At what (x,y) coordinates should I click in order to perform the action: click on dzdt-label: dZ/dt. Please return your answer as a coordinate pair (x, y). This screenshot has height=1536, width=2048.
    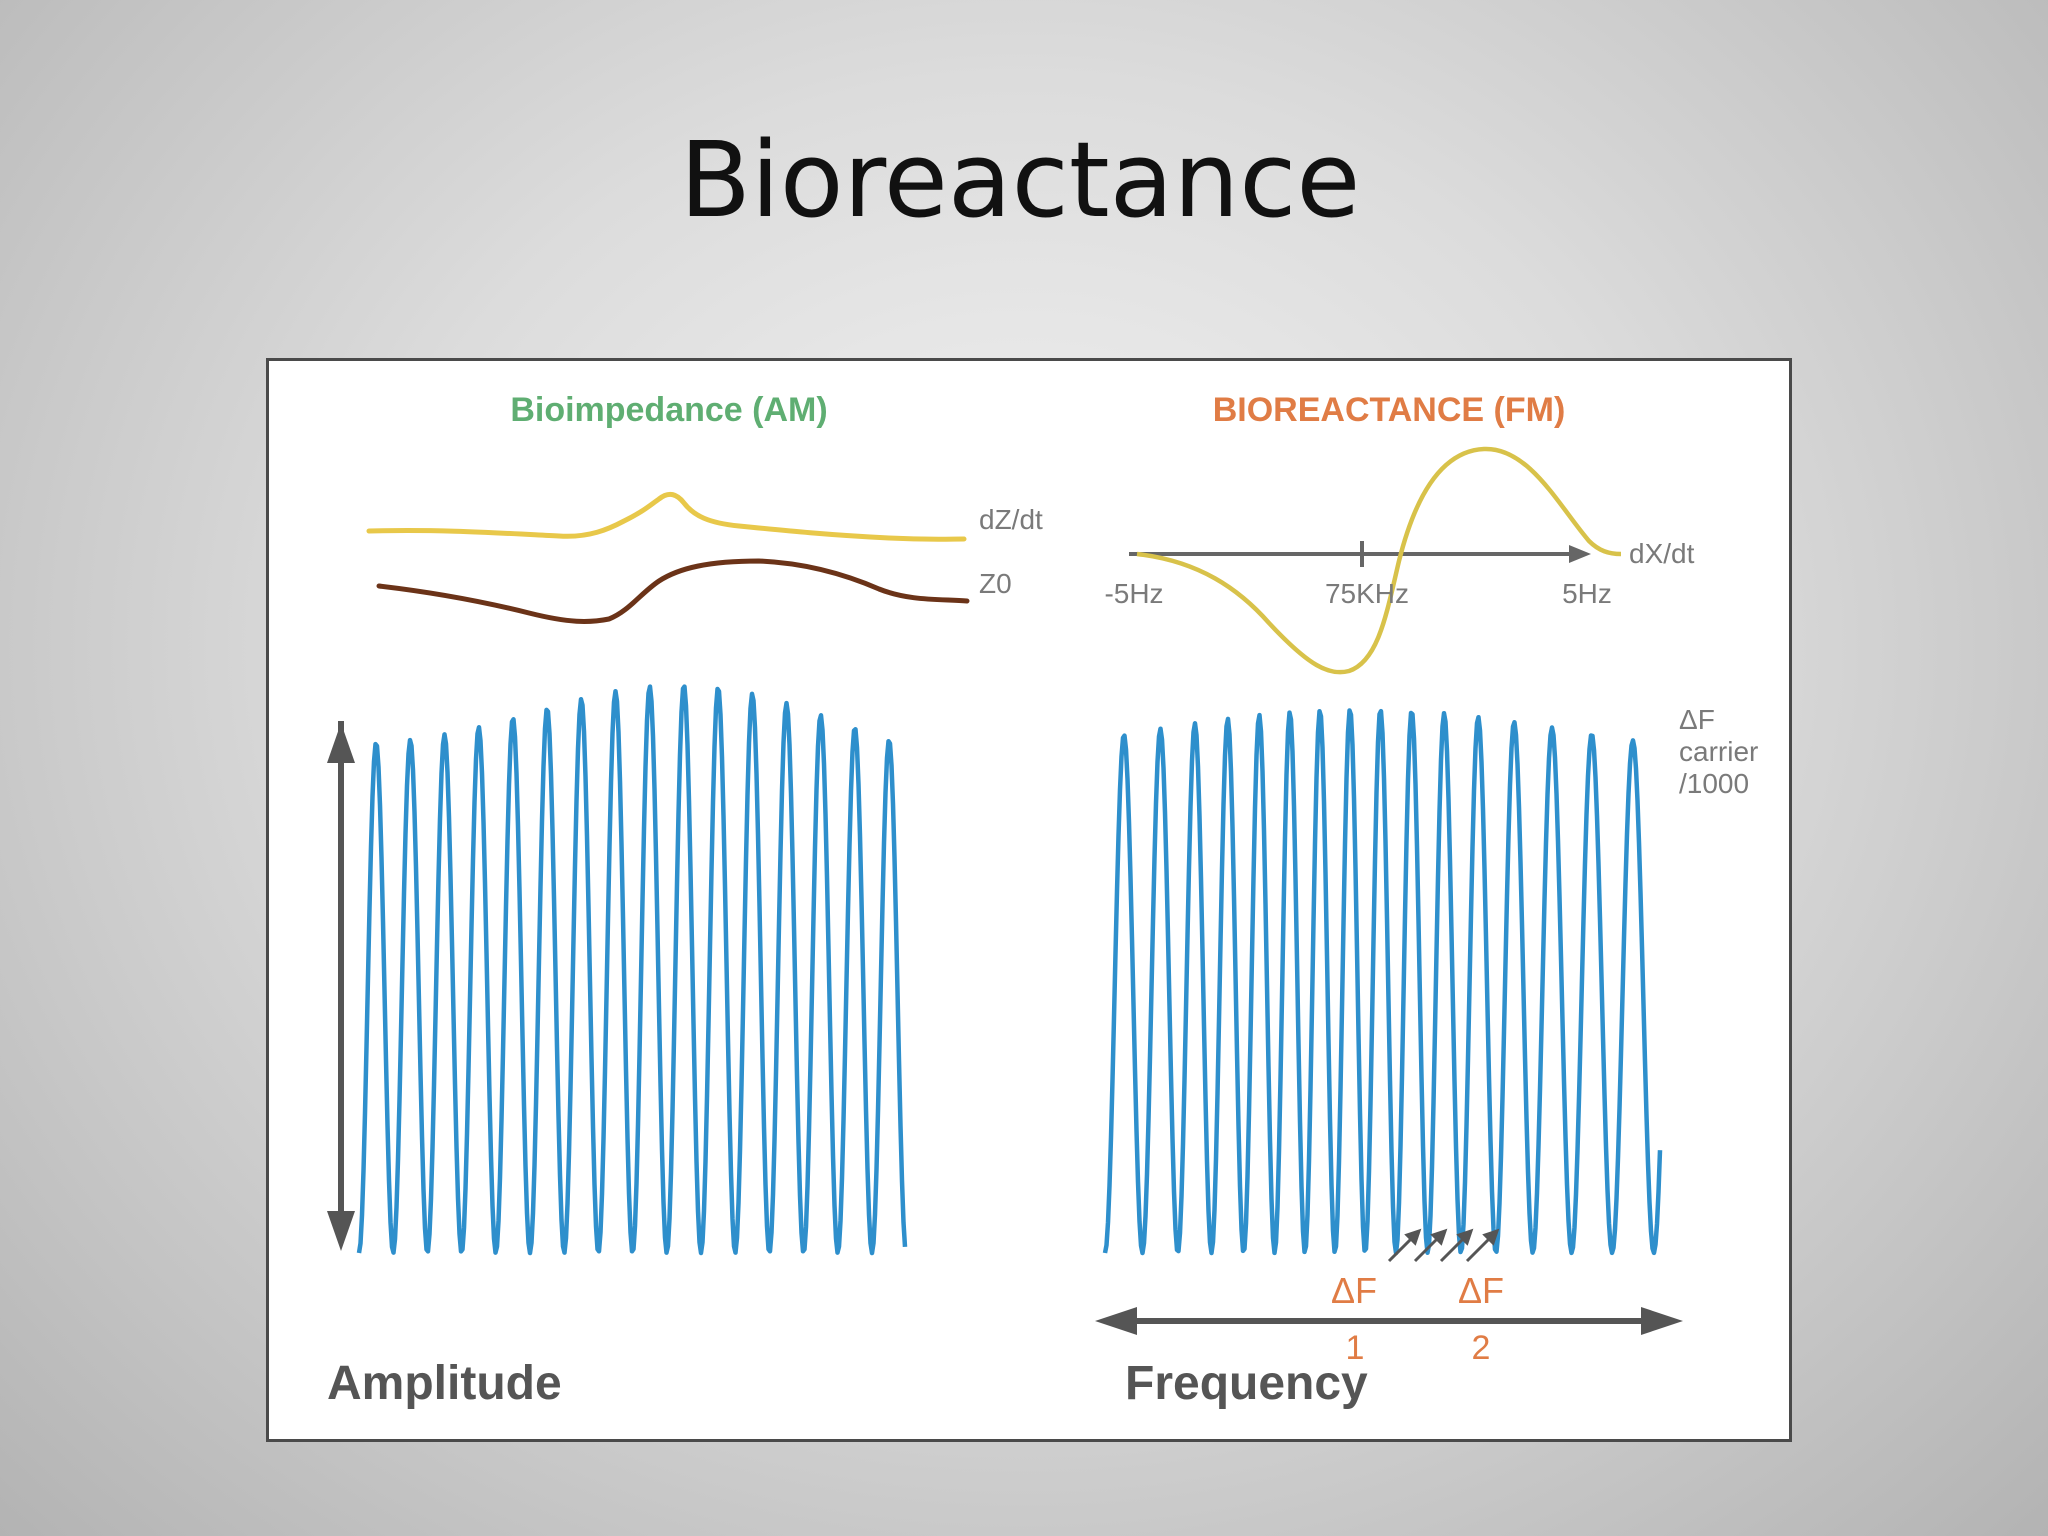
    Looking at the image, I should click on (1011, 519).